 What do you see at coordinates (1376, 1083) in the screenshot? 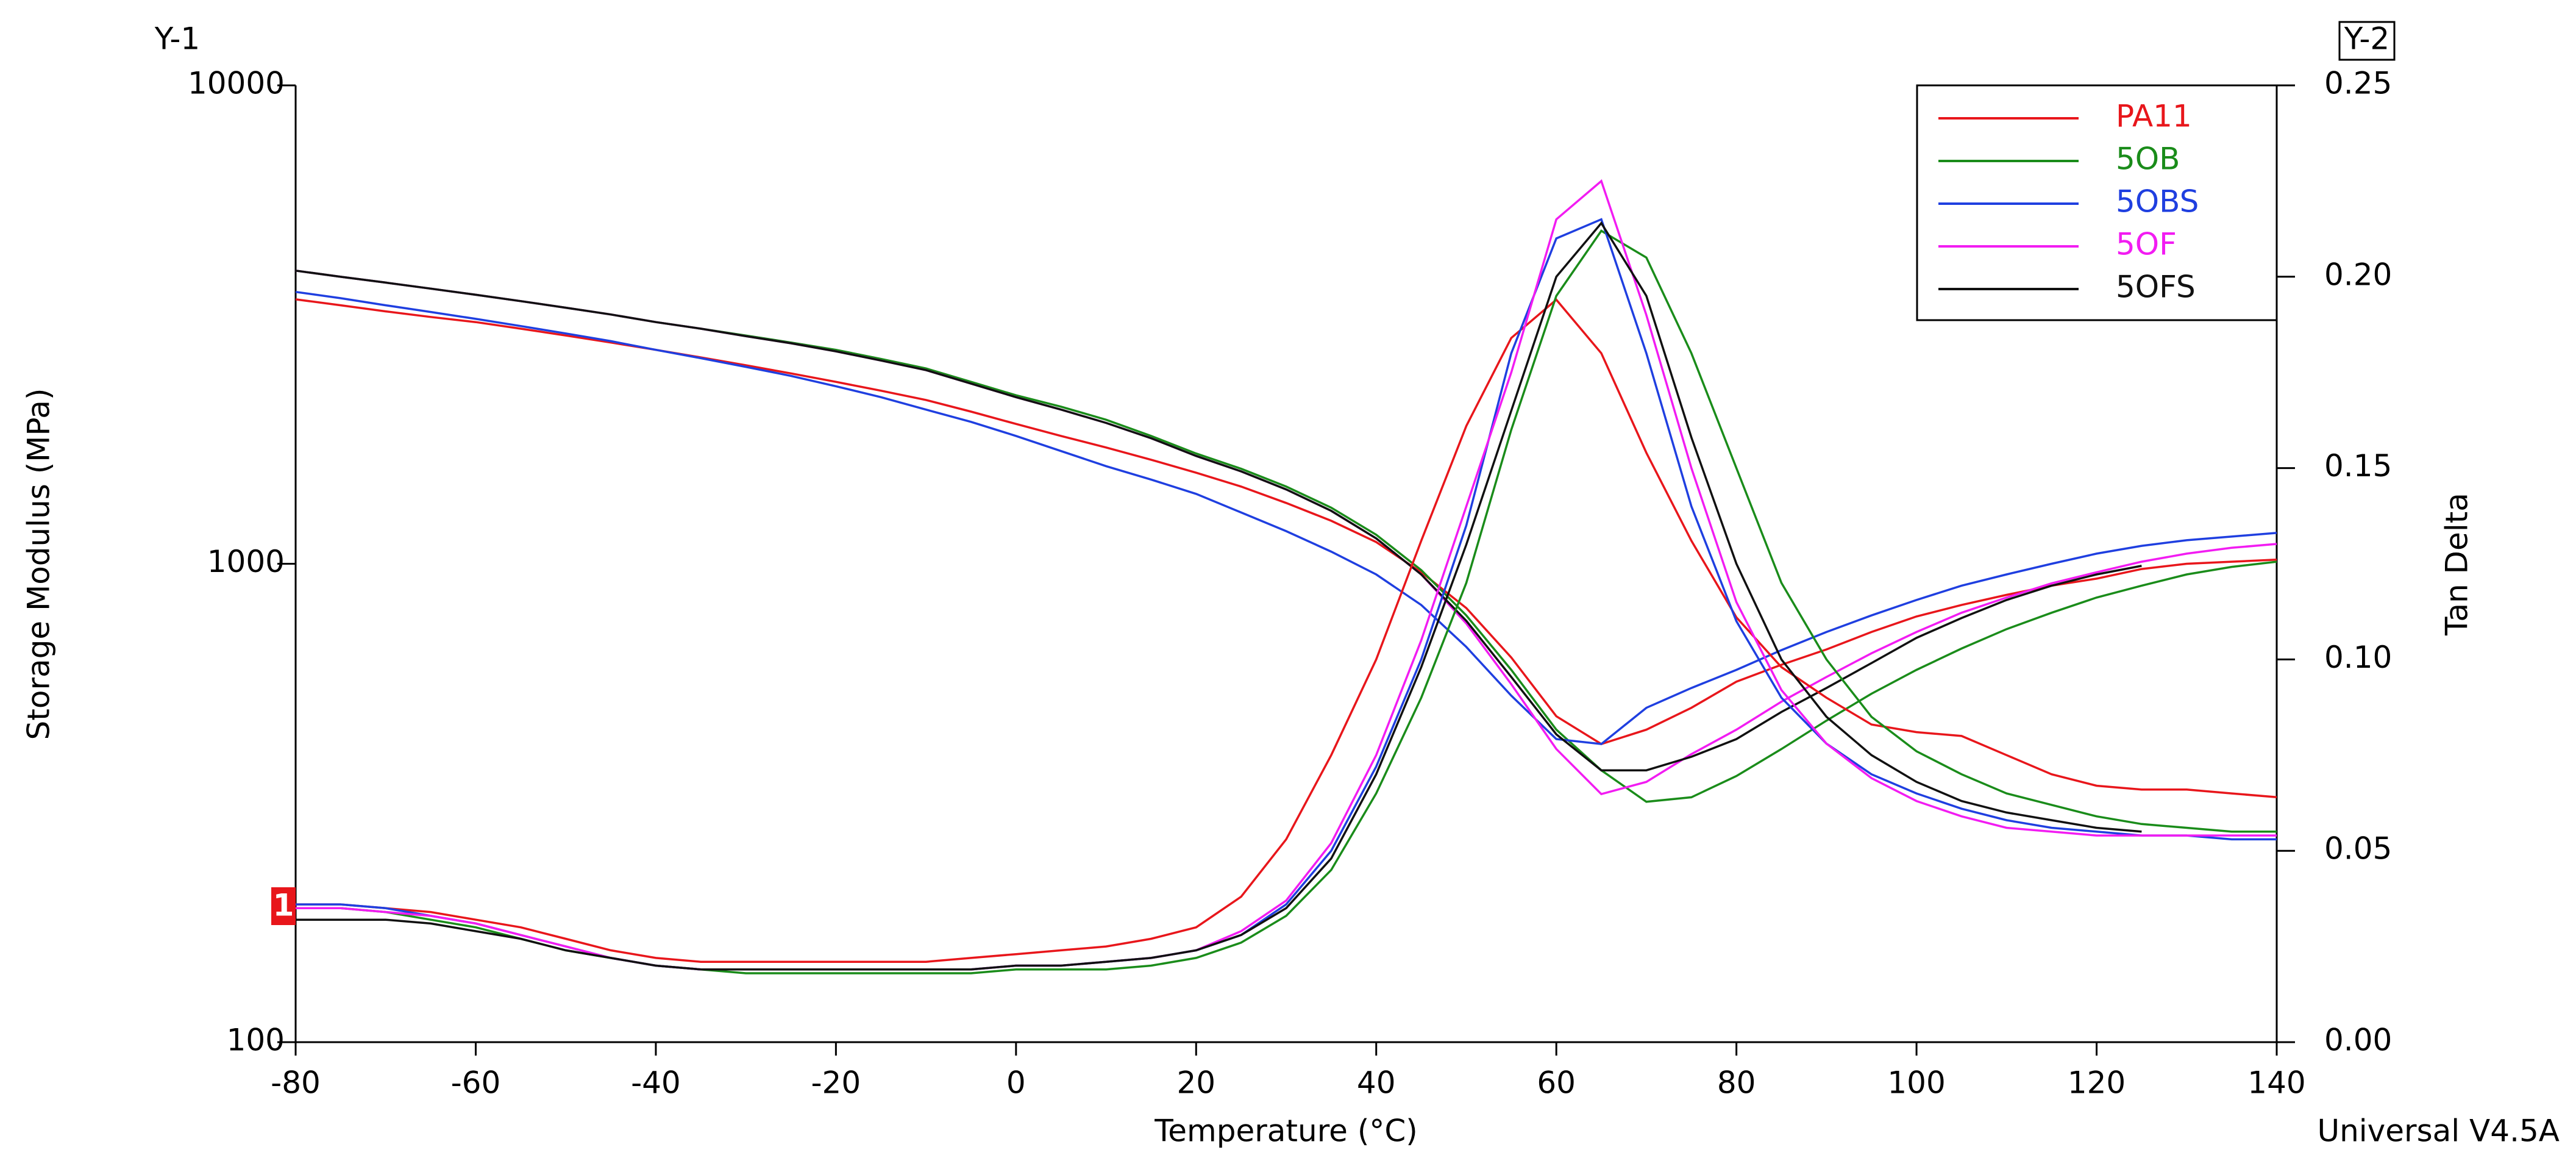
I see `x-tick-label: 40` at bounding box center [1376, 1083].